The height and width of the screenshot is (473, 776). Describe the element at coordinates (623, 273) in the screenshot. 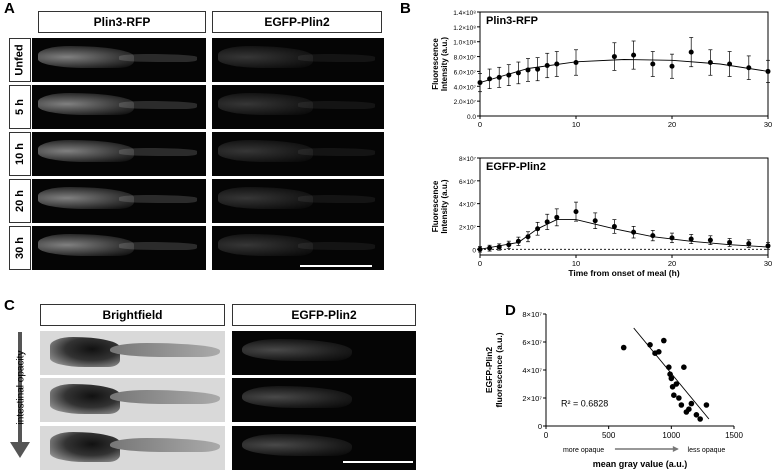

I see `x-axis-title: Time from onset of meal (h)` at that location.